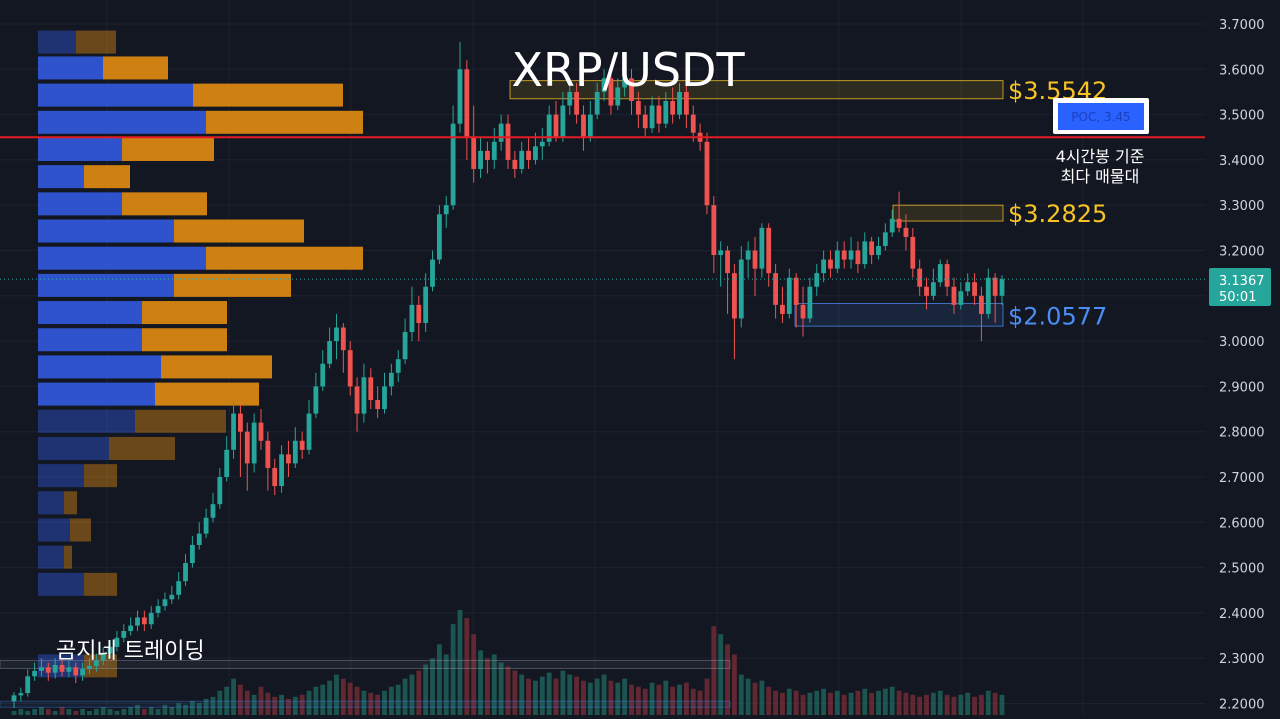  What do you see at coordinates (1242, 569) in the screenshot?
I see `y-tick-label: 2.5000` at bounding box center [1242, 569].